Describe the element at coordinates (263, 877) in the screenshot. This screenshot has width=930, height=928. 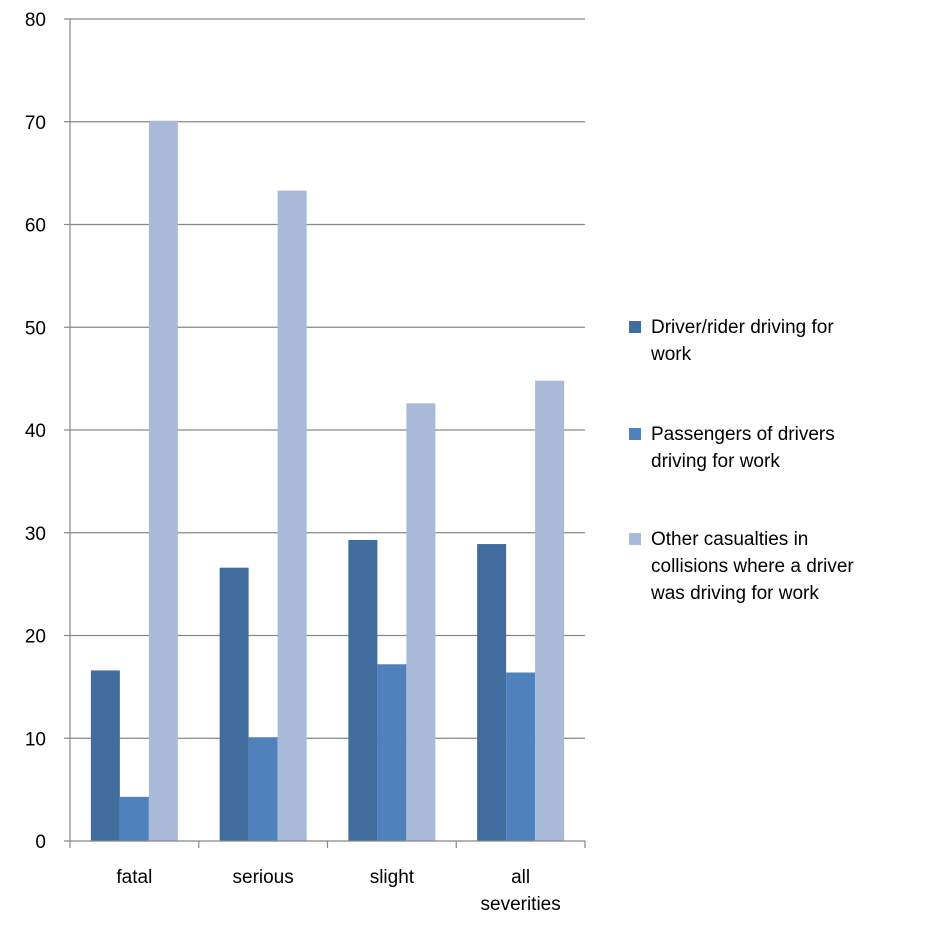
I see `x-category-label: serious` at that location.